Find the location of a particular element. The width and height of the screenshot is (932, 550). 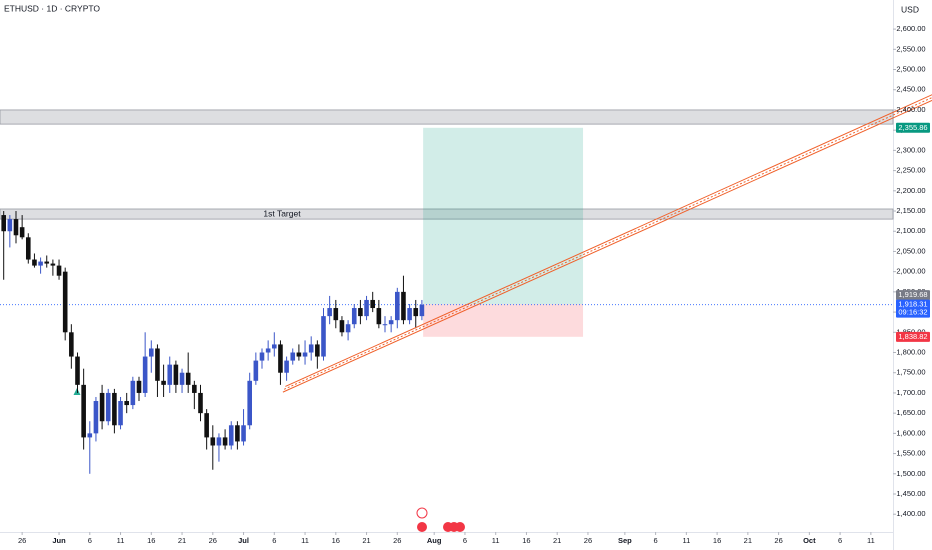

y-tick-label: 2,300.00 is located at coordinates (910, 149).